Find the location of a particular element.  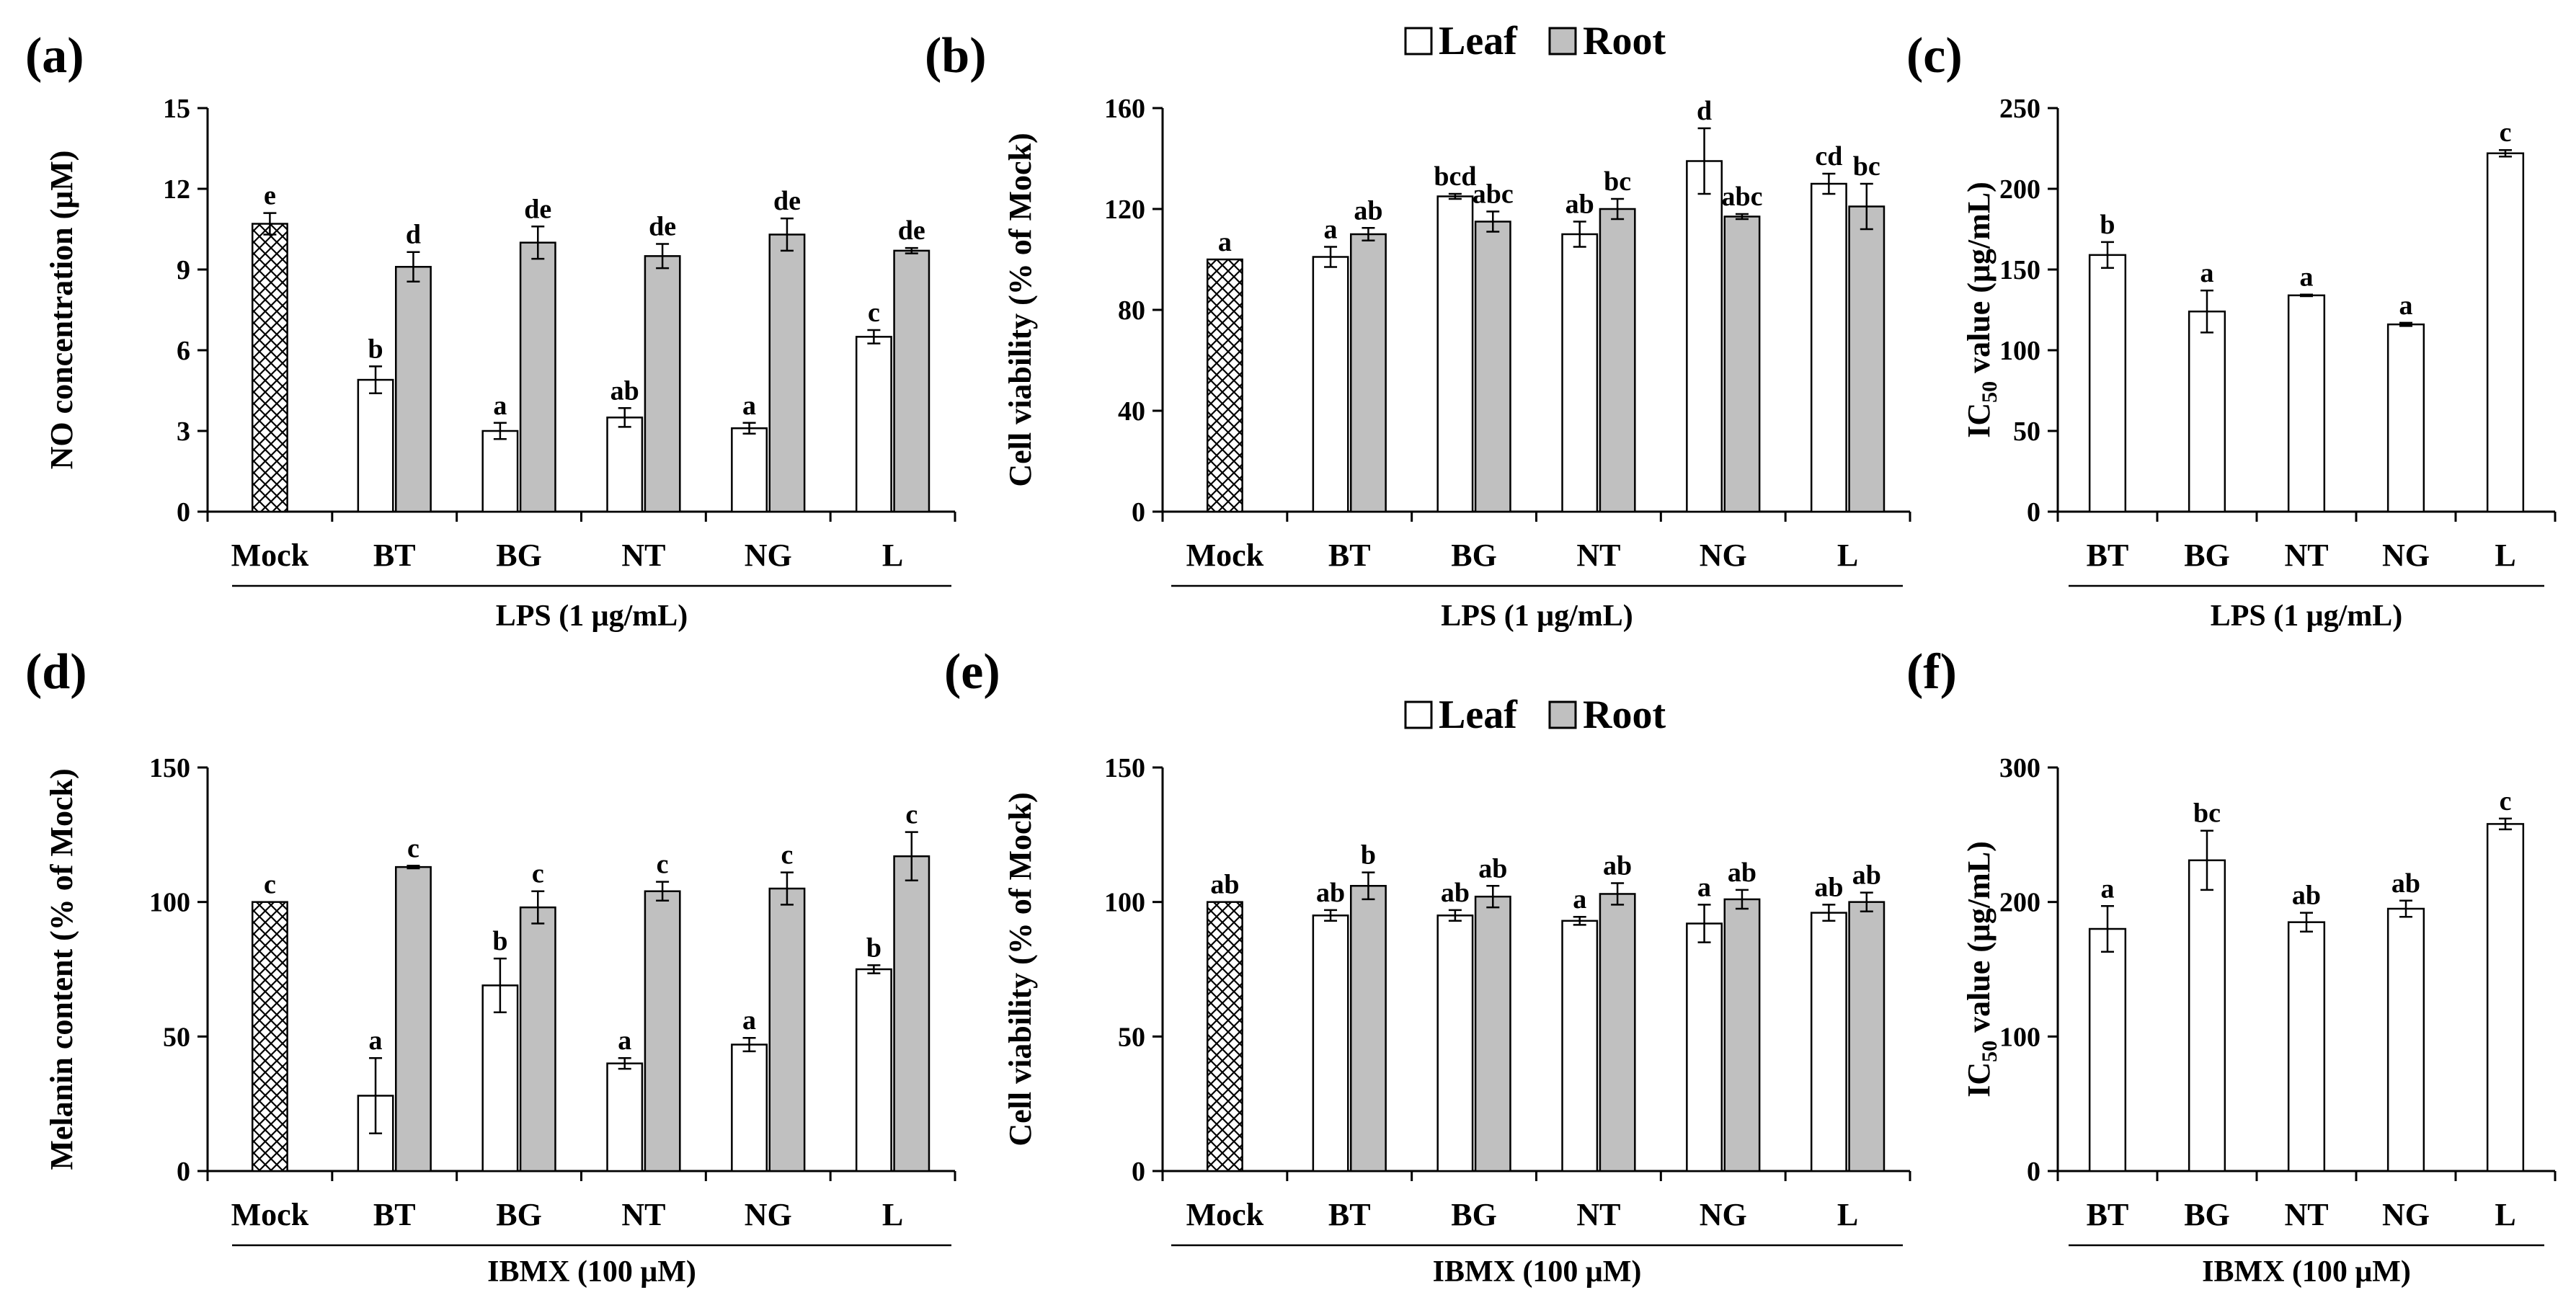

leaf-nt-bar is located at coordinates (1580, 373).